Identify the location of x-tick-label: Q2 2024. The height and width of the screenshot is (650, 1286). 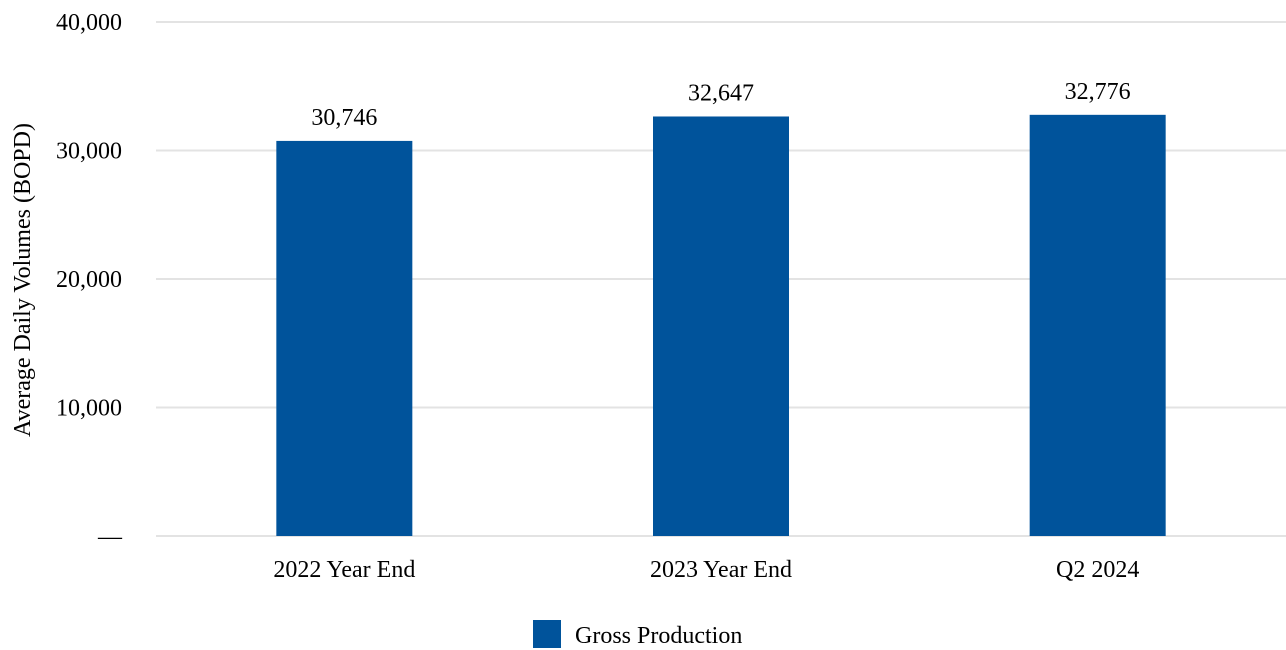
(1097, 570).